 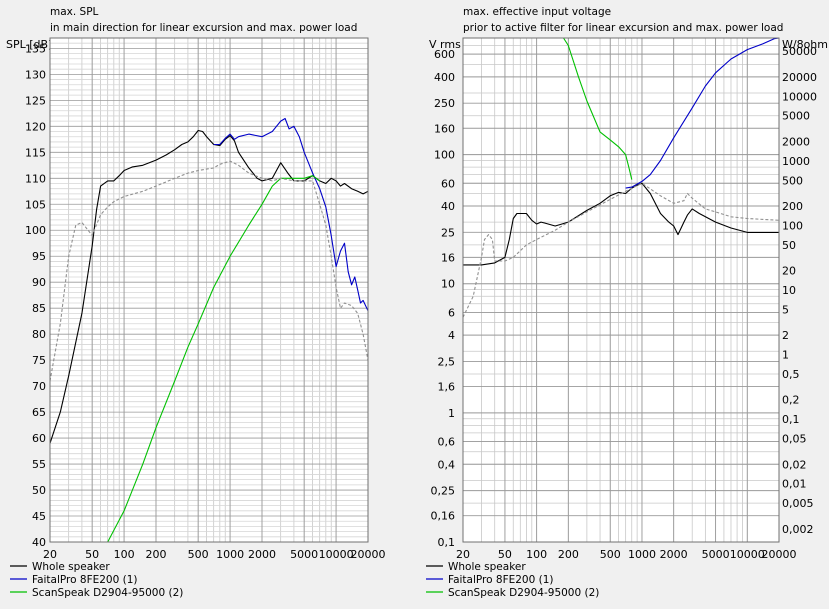 I want to click on y-tick-label: 2,5, so click(x=447, y=361).